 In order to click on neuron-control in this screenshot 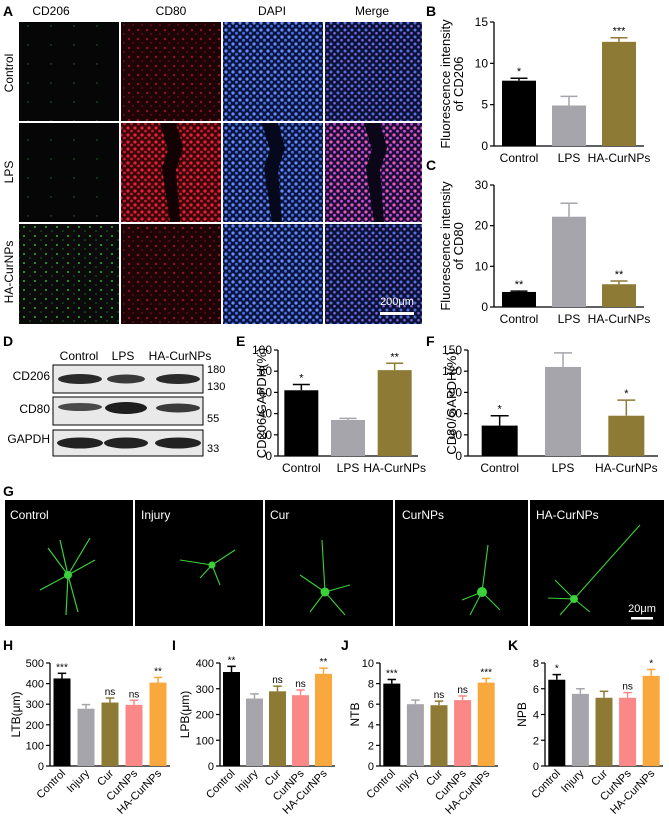, I will do `click(67, 576)`.